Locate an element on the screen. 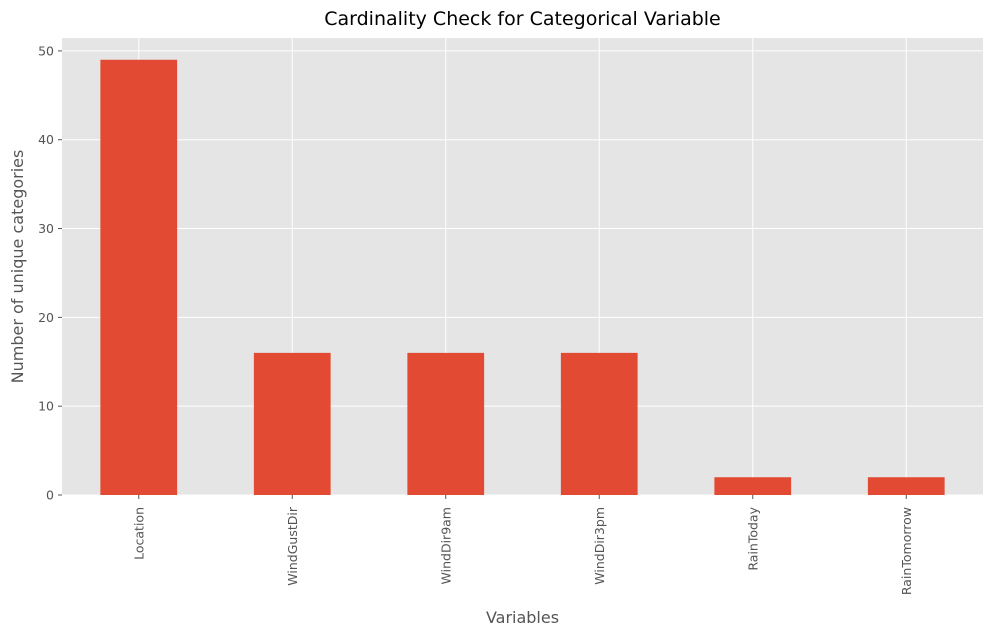  y-axis-label: Number of unique categories is located at coordinates (17, 267).